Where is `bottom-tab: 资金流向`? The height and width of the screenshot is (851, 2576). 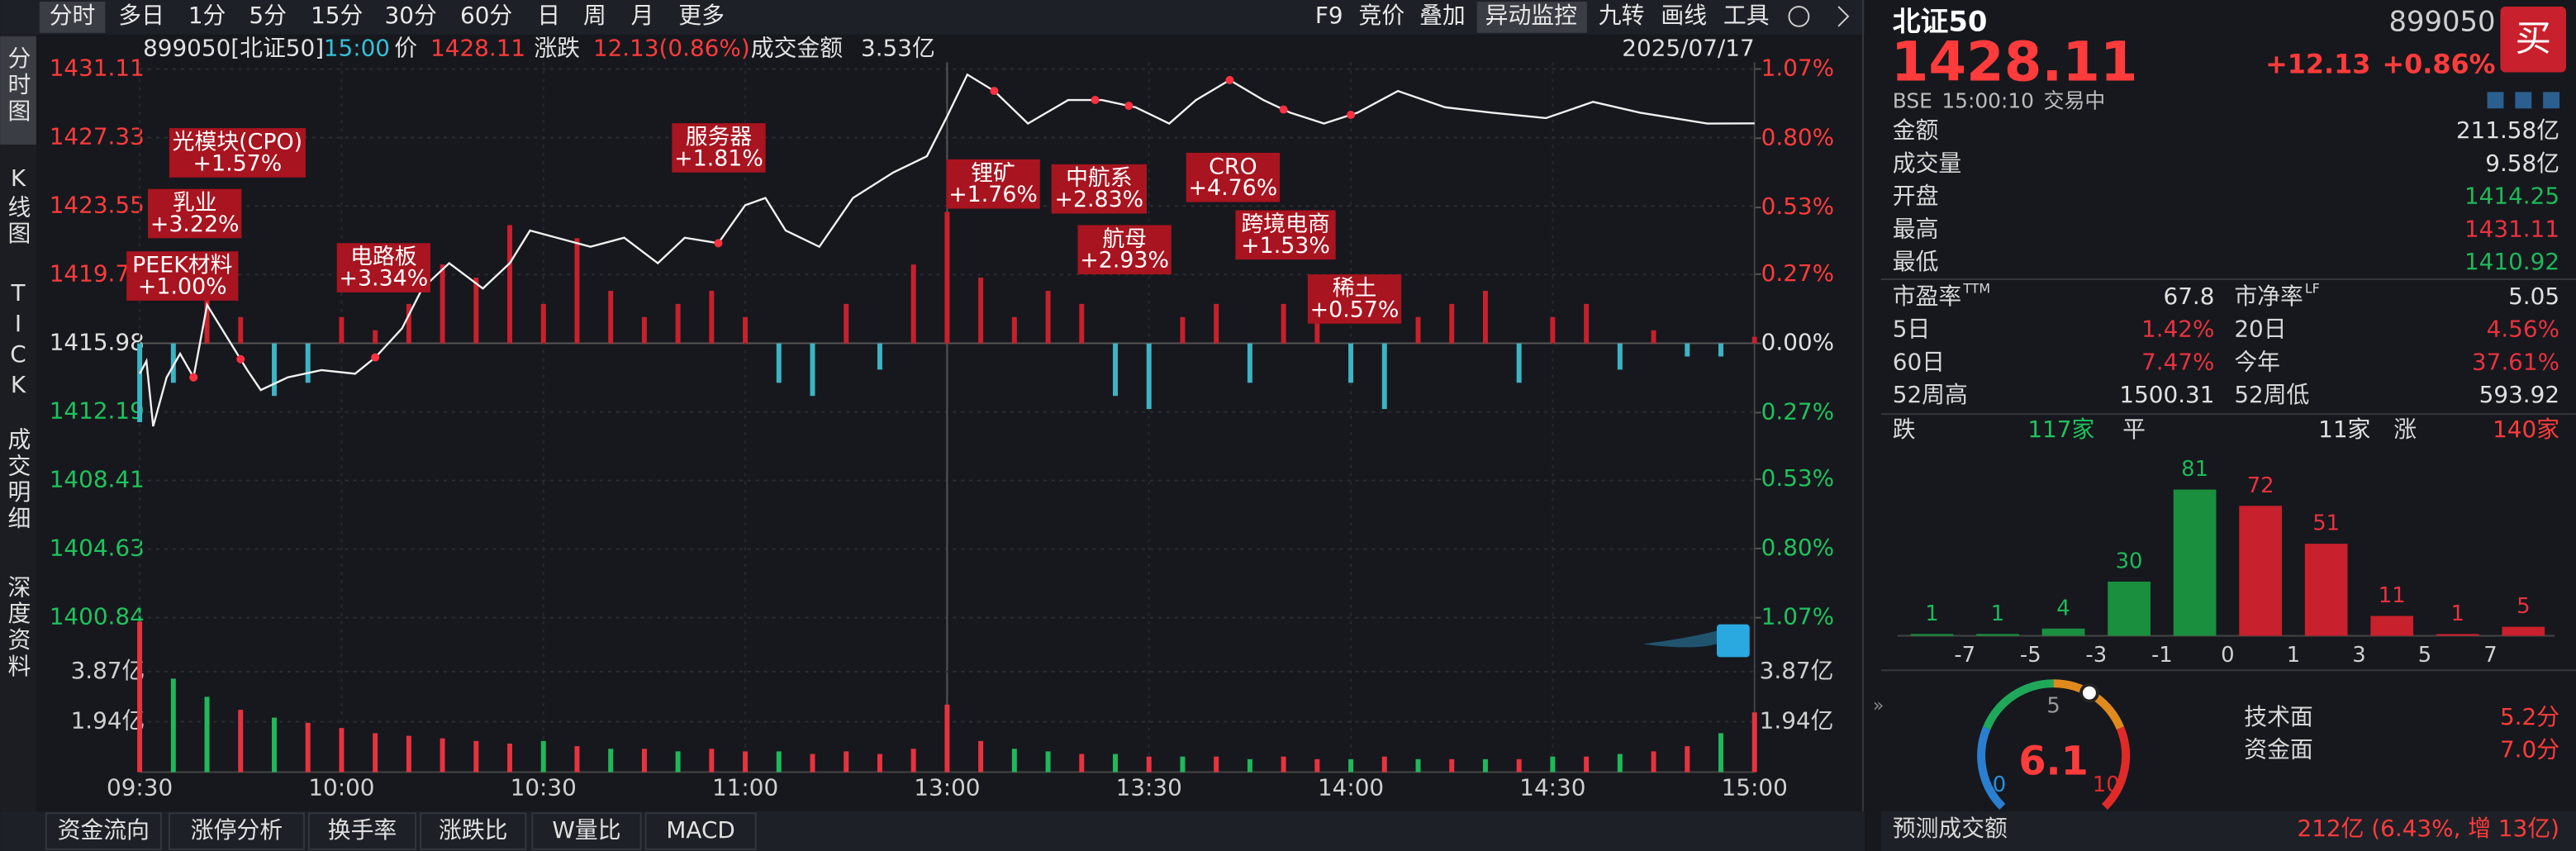 bottom-tab: 资金流向 is located at coordinates (104, 830).